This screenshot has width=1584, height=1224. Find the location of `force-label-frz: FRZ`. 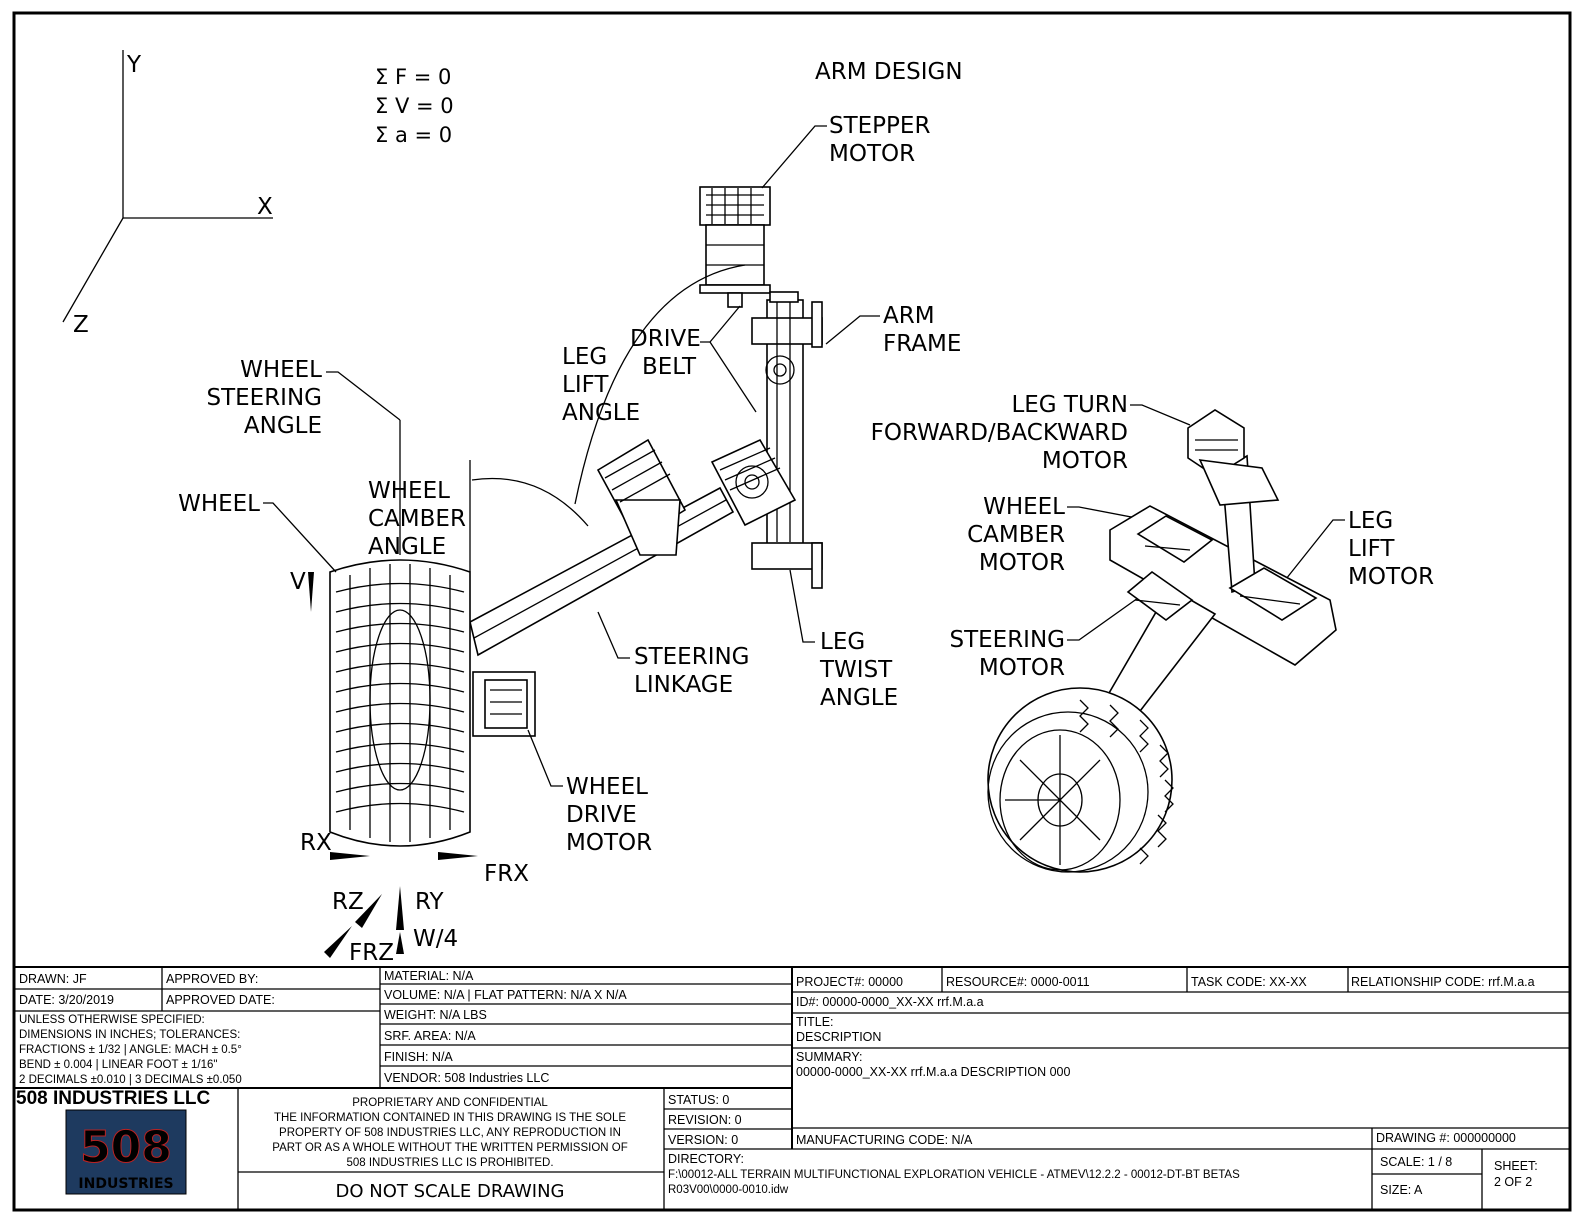

force-label-frz: FRZ is located at coordinates (371, 953).